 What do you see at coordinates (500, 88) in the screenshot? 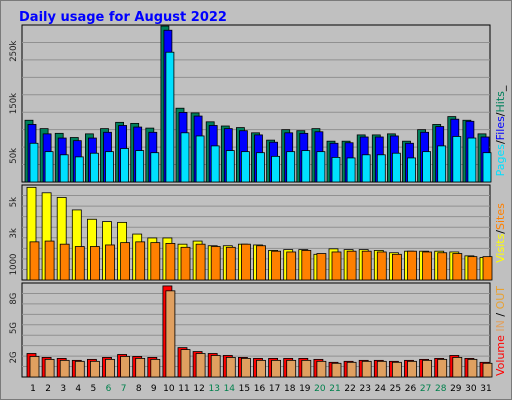
I see `legend-entry: _` at bounding box center [500, 88].